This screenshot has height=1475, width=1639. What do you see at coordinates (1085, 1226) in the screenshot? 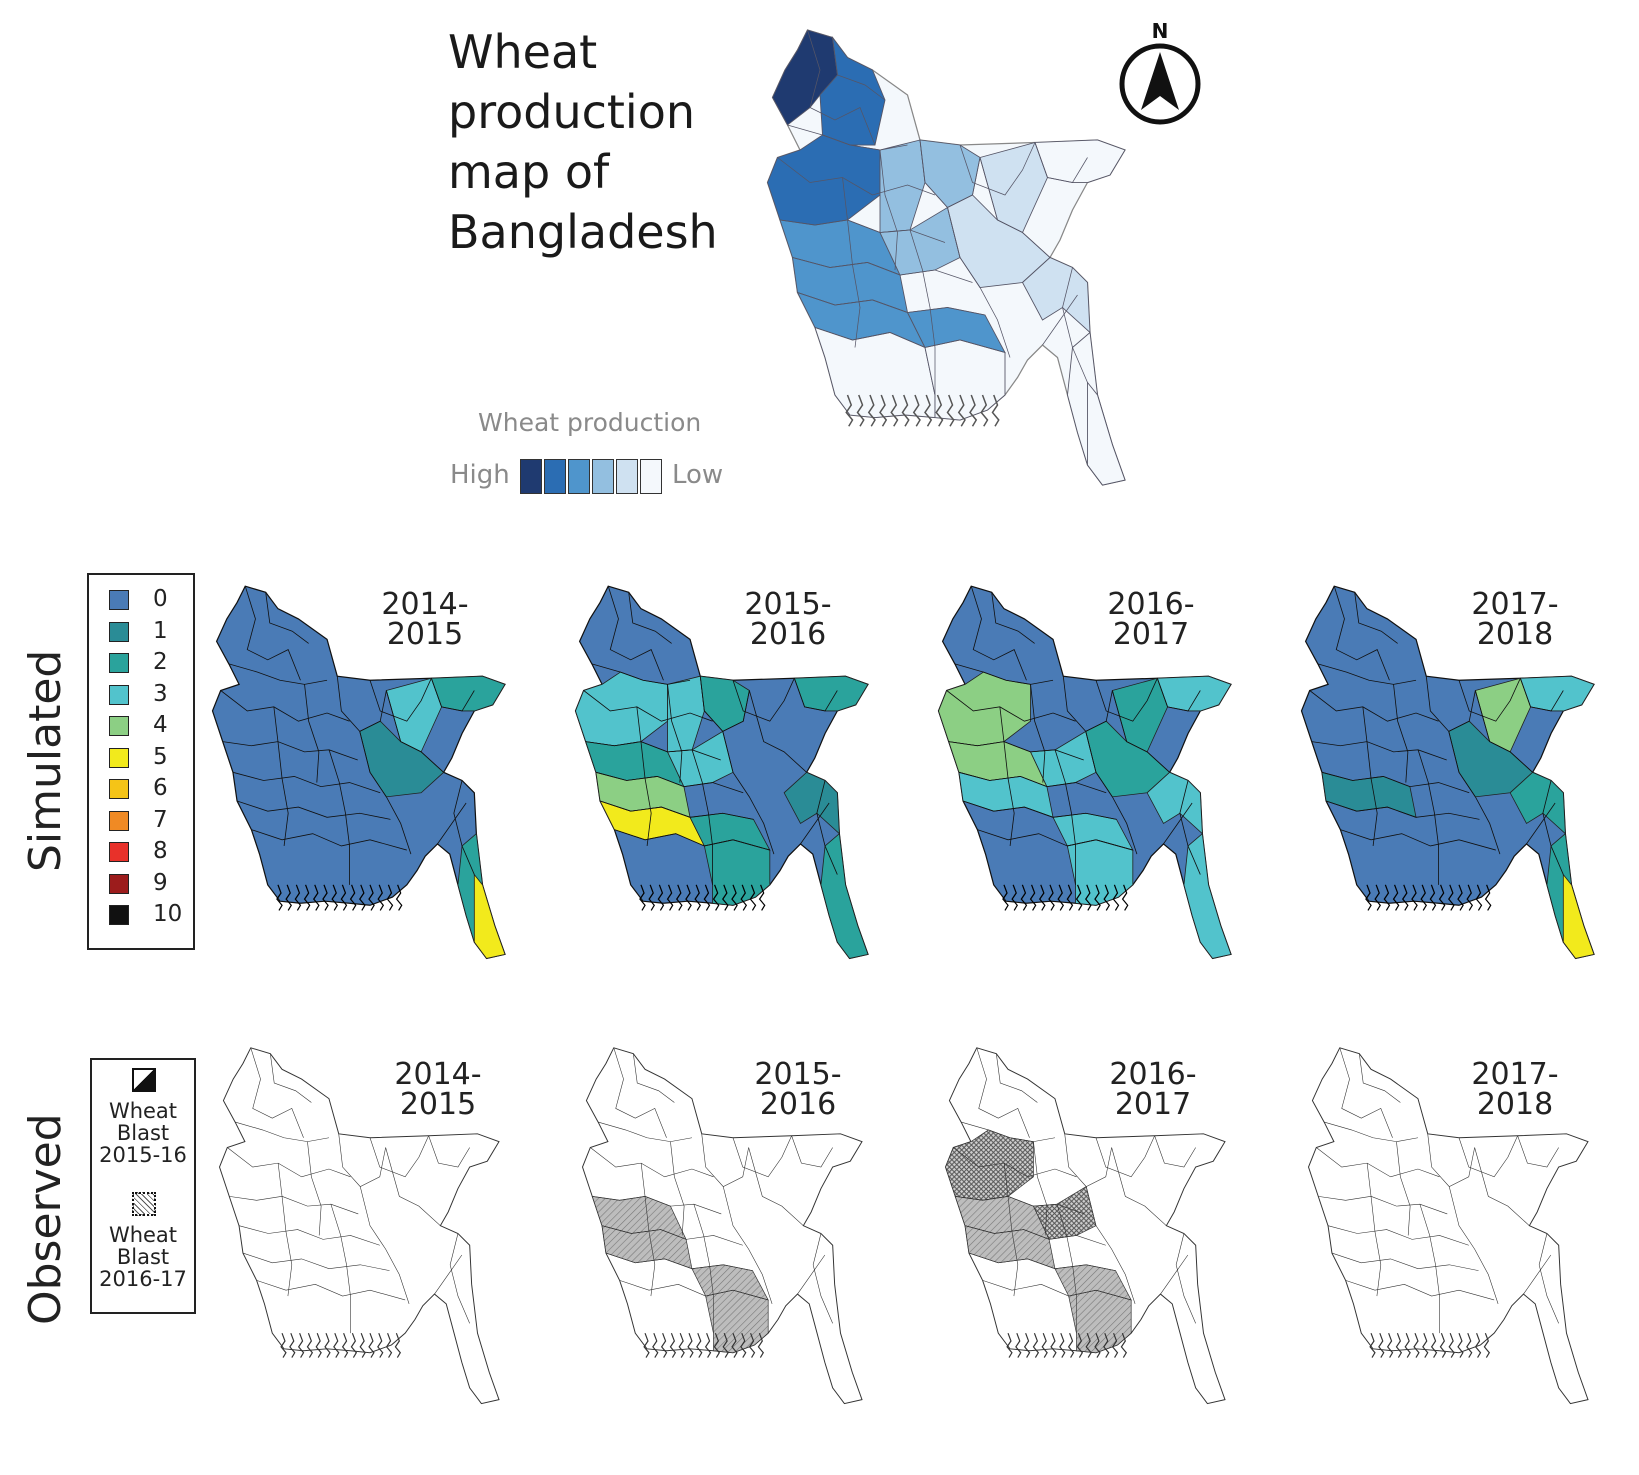
I see `observed-map-2016-2017` at bounding box center [1085, 1226].